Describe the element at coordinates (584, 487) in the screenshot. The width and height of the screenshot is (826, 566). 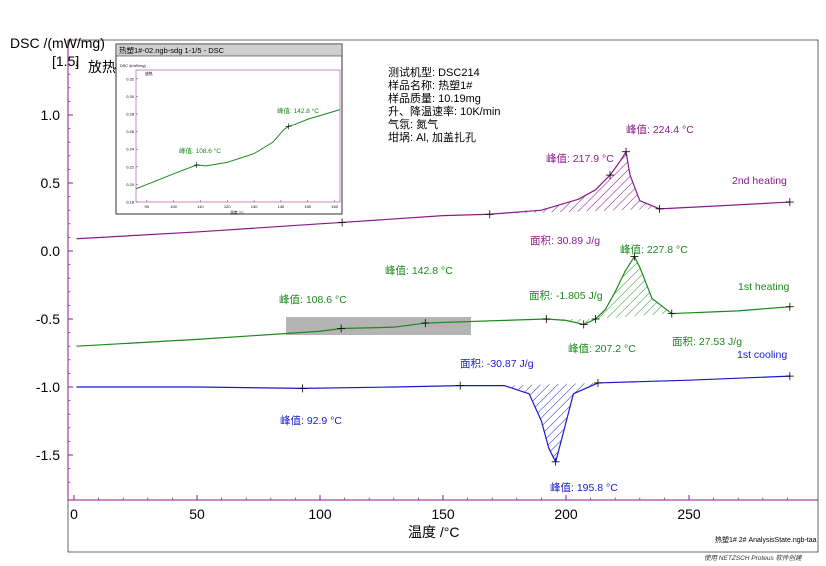
I see `peak-label-195-8: 峰值: 195.8 °C` at that location.